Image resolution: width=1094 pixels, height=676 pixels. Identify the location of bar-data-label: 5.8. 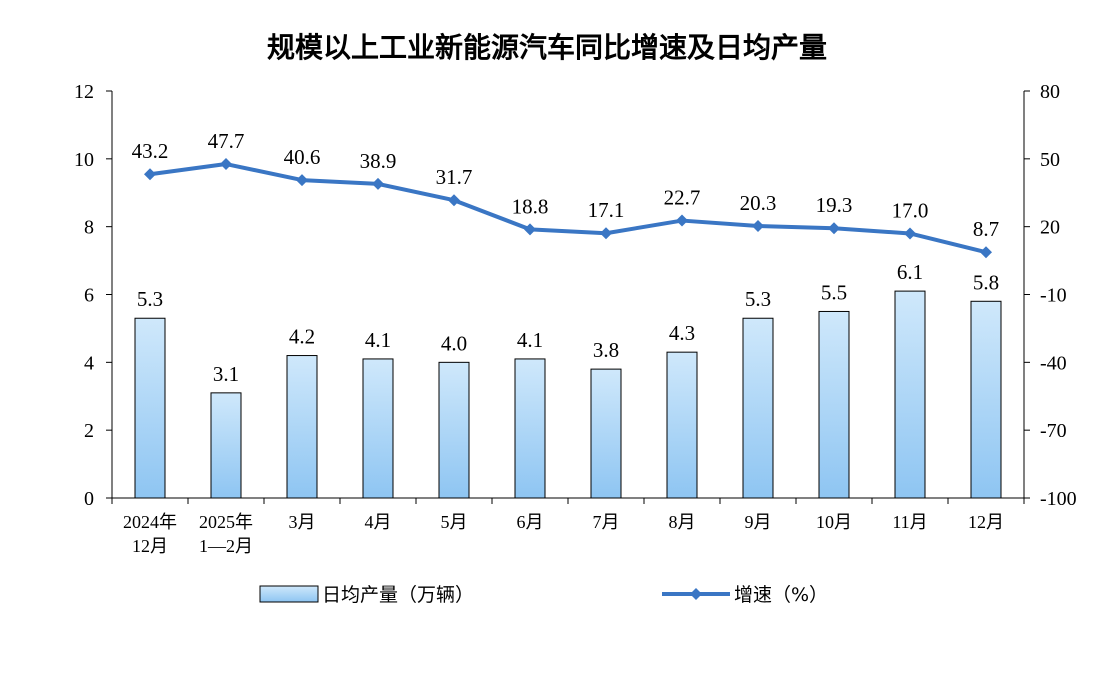
(986, 282).